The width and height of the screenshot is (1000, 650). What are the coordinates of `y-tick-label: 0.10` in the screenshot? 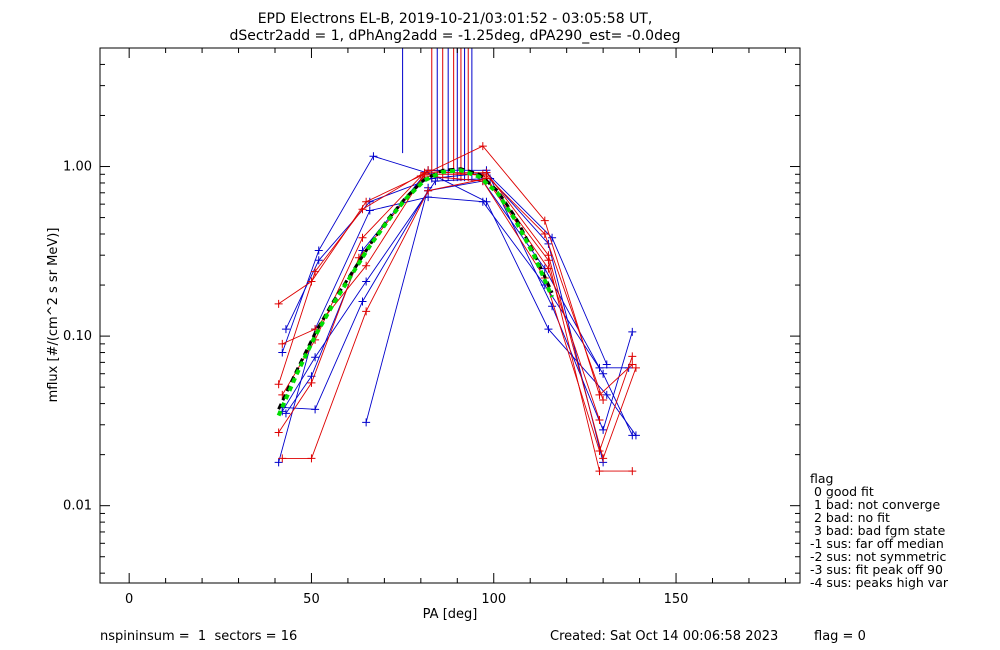 It's located at (77, 336).